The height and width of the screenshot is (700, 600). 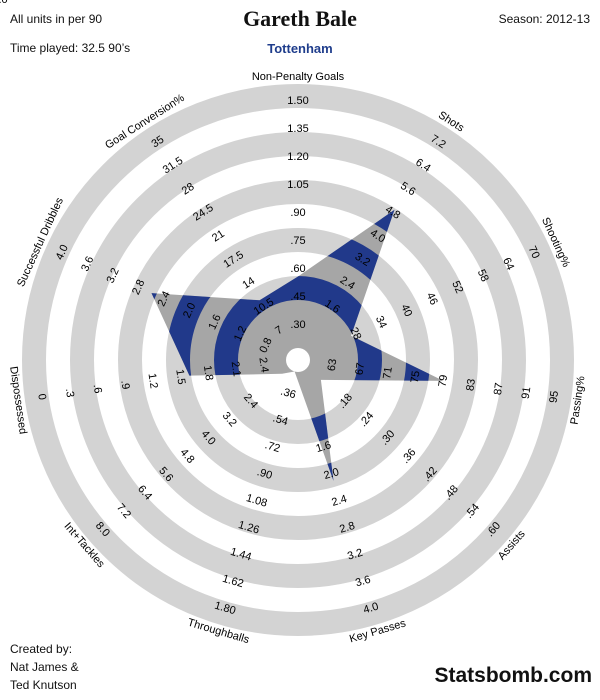 I want to click on tick-label: .3, so click(x=69, y=392).